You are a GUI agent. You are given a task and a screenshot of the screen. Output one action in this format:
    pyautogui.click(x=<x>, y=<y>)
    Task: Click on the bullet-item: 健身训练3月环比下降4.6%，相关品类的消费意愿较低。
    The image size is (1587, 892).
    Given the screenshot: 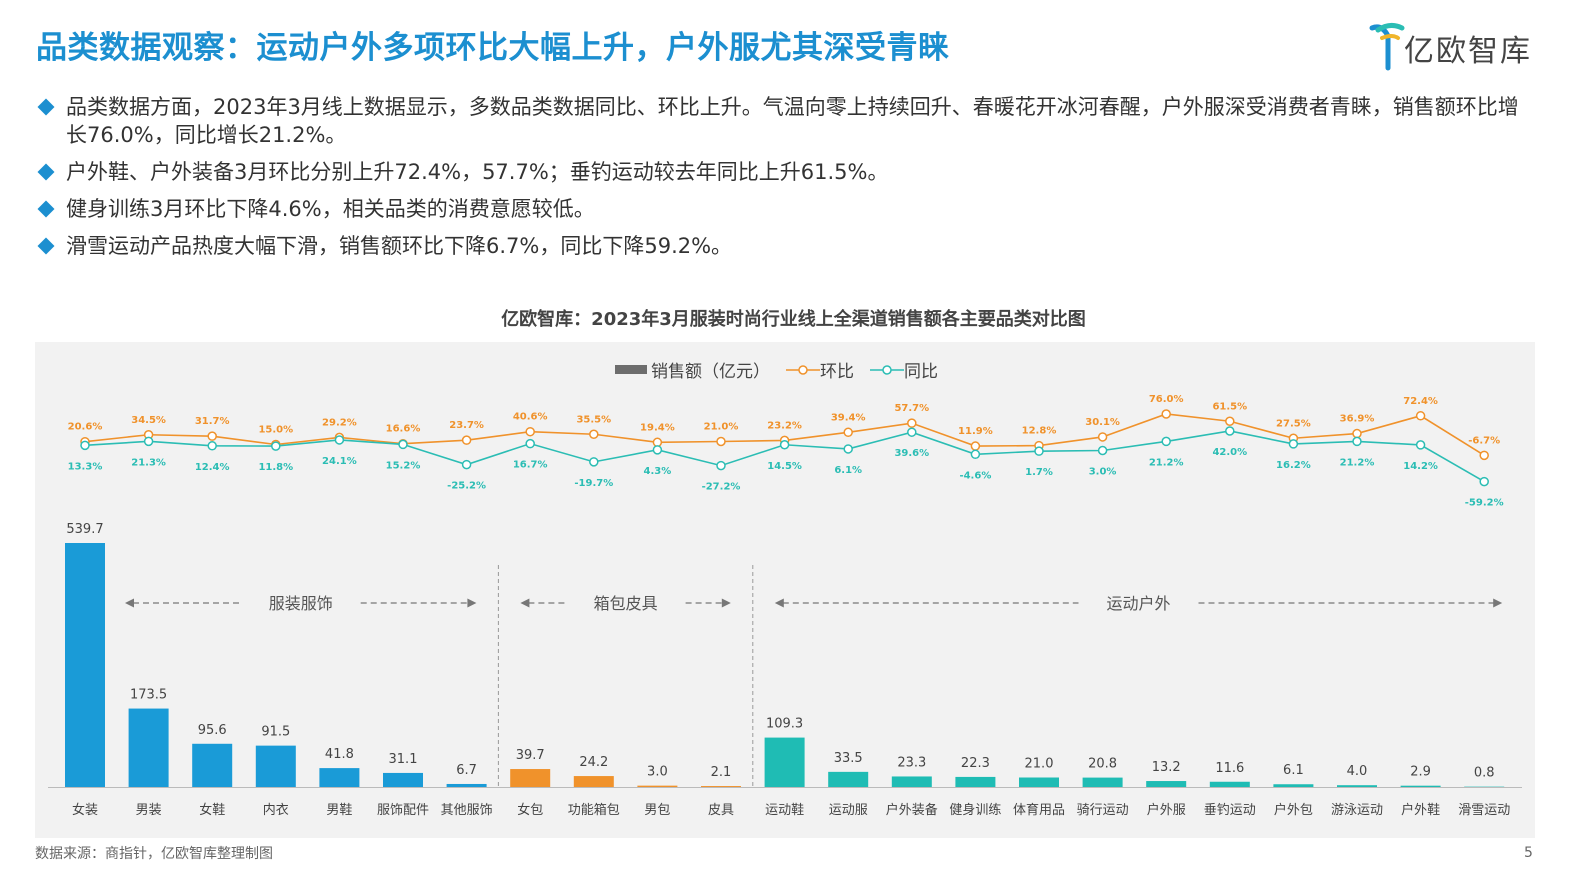 What is the action you would take?
    pyautogui.click(x=786, y=209)
    